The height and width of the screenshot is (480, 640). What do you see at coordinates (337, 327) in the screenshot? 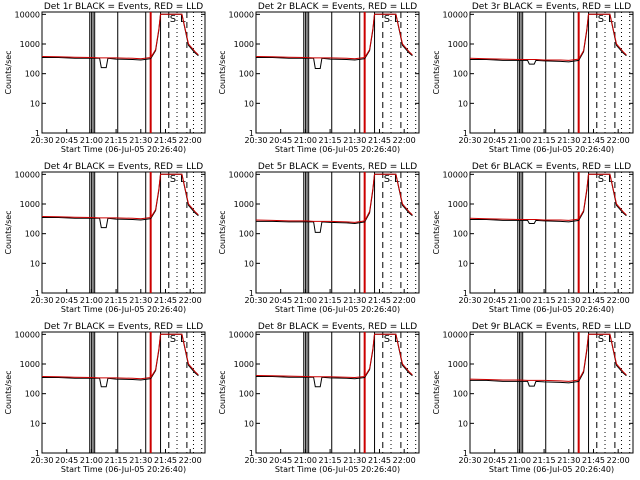
I see `panel-title: Det 8r BLACK = Events, RED = LLD` at bounding box center [337, 327].